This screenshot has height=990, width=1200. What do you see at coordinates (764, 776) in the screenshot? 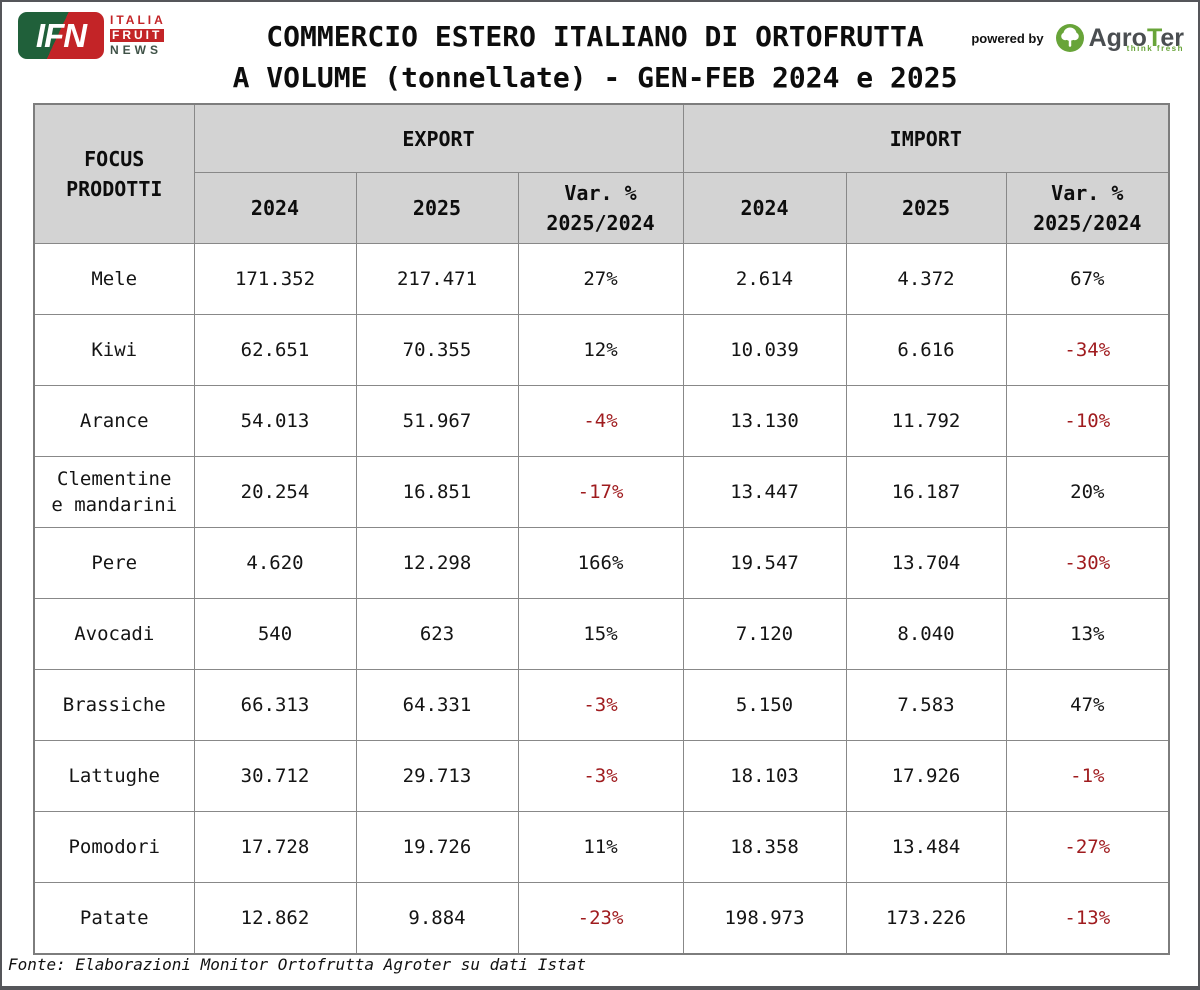
I see `import-2024-cell: 18.103` at bounding box center [764, 776].